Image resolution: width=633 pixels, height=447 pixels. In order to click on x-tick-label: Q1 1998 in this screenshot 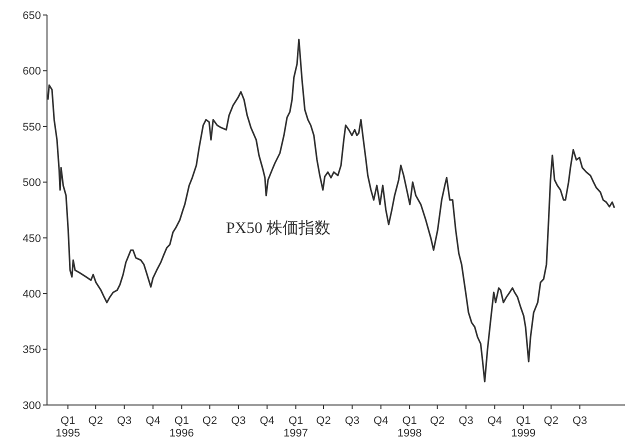, I will do `click(409, 427)`.